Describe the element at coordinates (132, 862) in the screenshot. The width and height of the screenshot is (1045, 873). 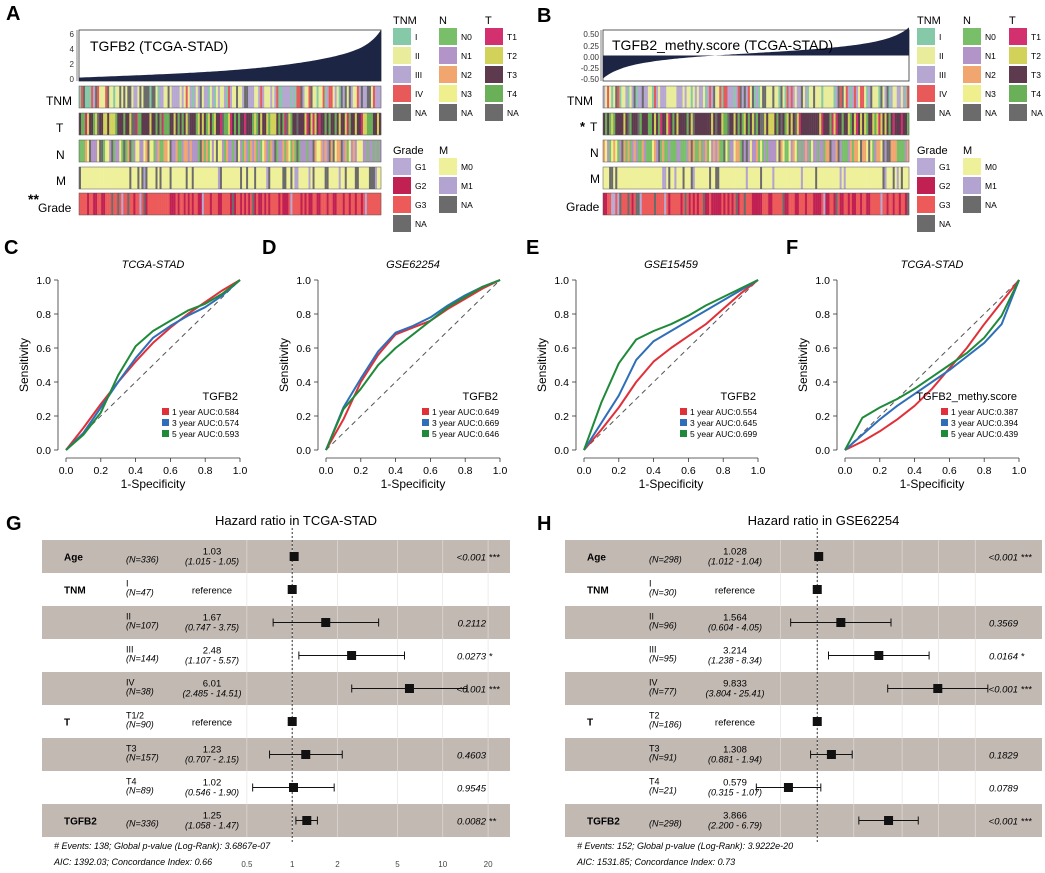
I see `forest-footer: AIC: 1392.03; Concordance Index: 0.66` at that location.